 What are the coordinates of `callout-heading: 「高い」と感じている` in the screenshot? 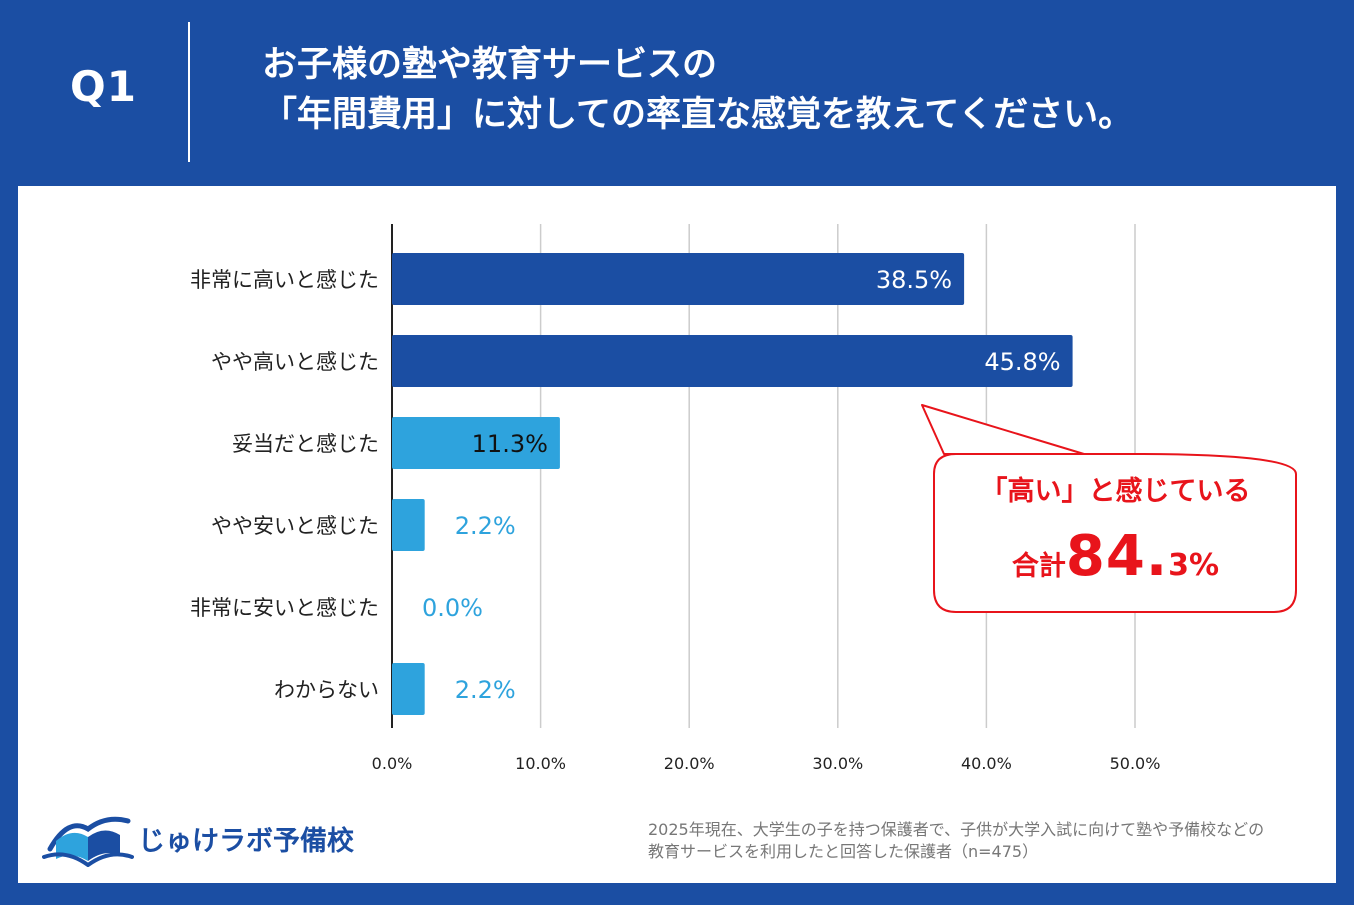 It's located at (1115, 491).